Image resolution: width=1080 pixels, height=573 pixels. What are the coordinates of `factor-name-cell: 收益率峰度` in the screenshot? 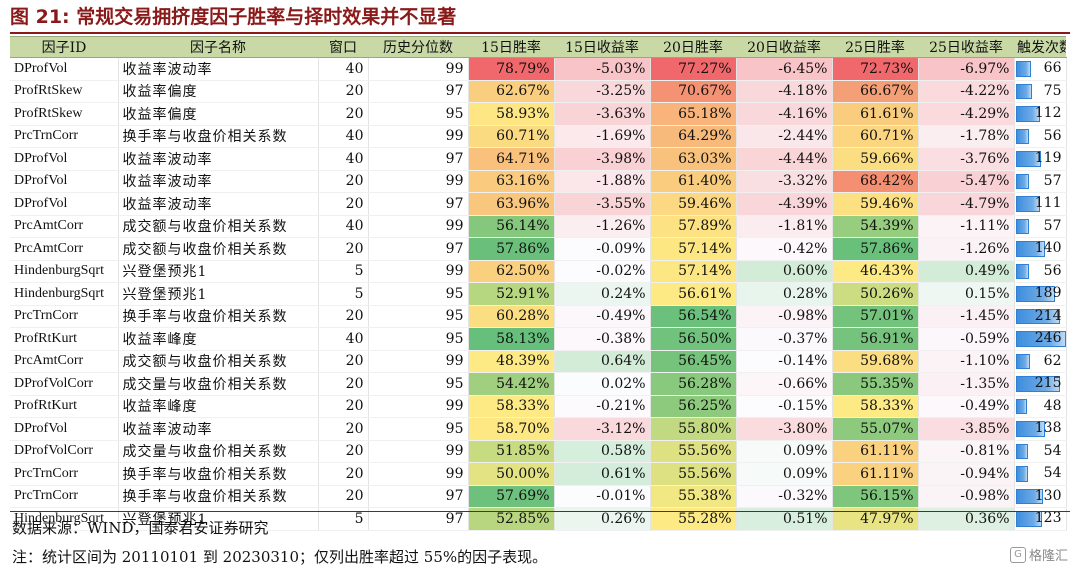 It's located at (218, 406).